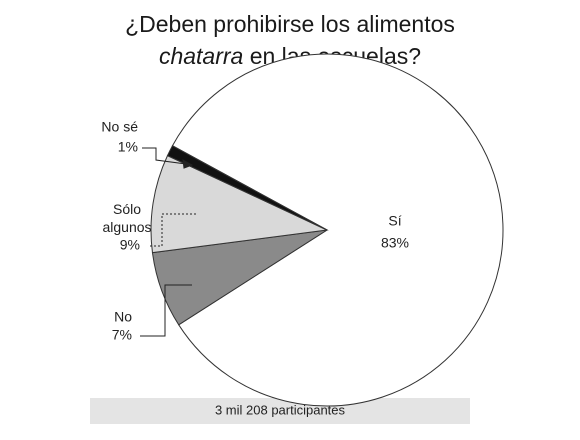 This screenshot has width=580, height=440. What do you see at coordinates (126, 227) in the screenshot?
I see `slice-label-line: algunos` at bounding box center [126, 227].